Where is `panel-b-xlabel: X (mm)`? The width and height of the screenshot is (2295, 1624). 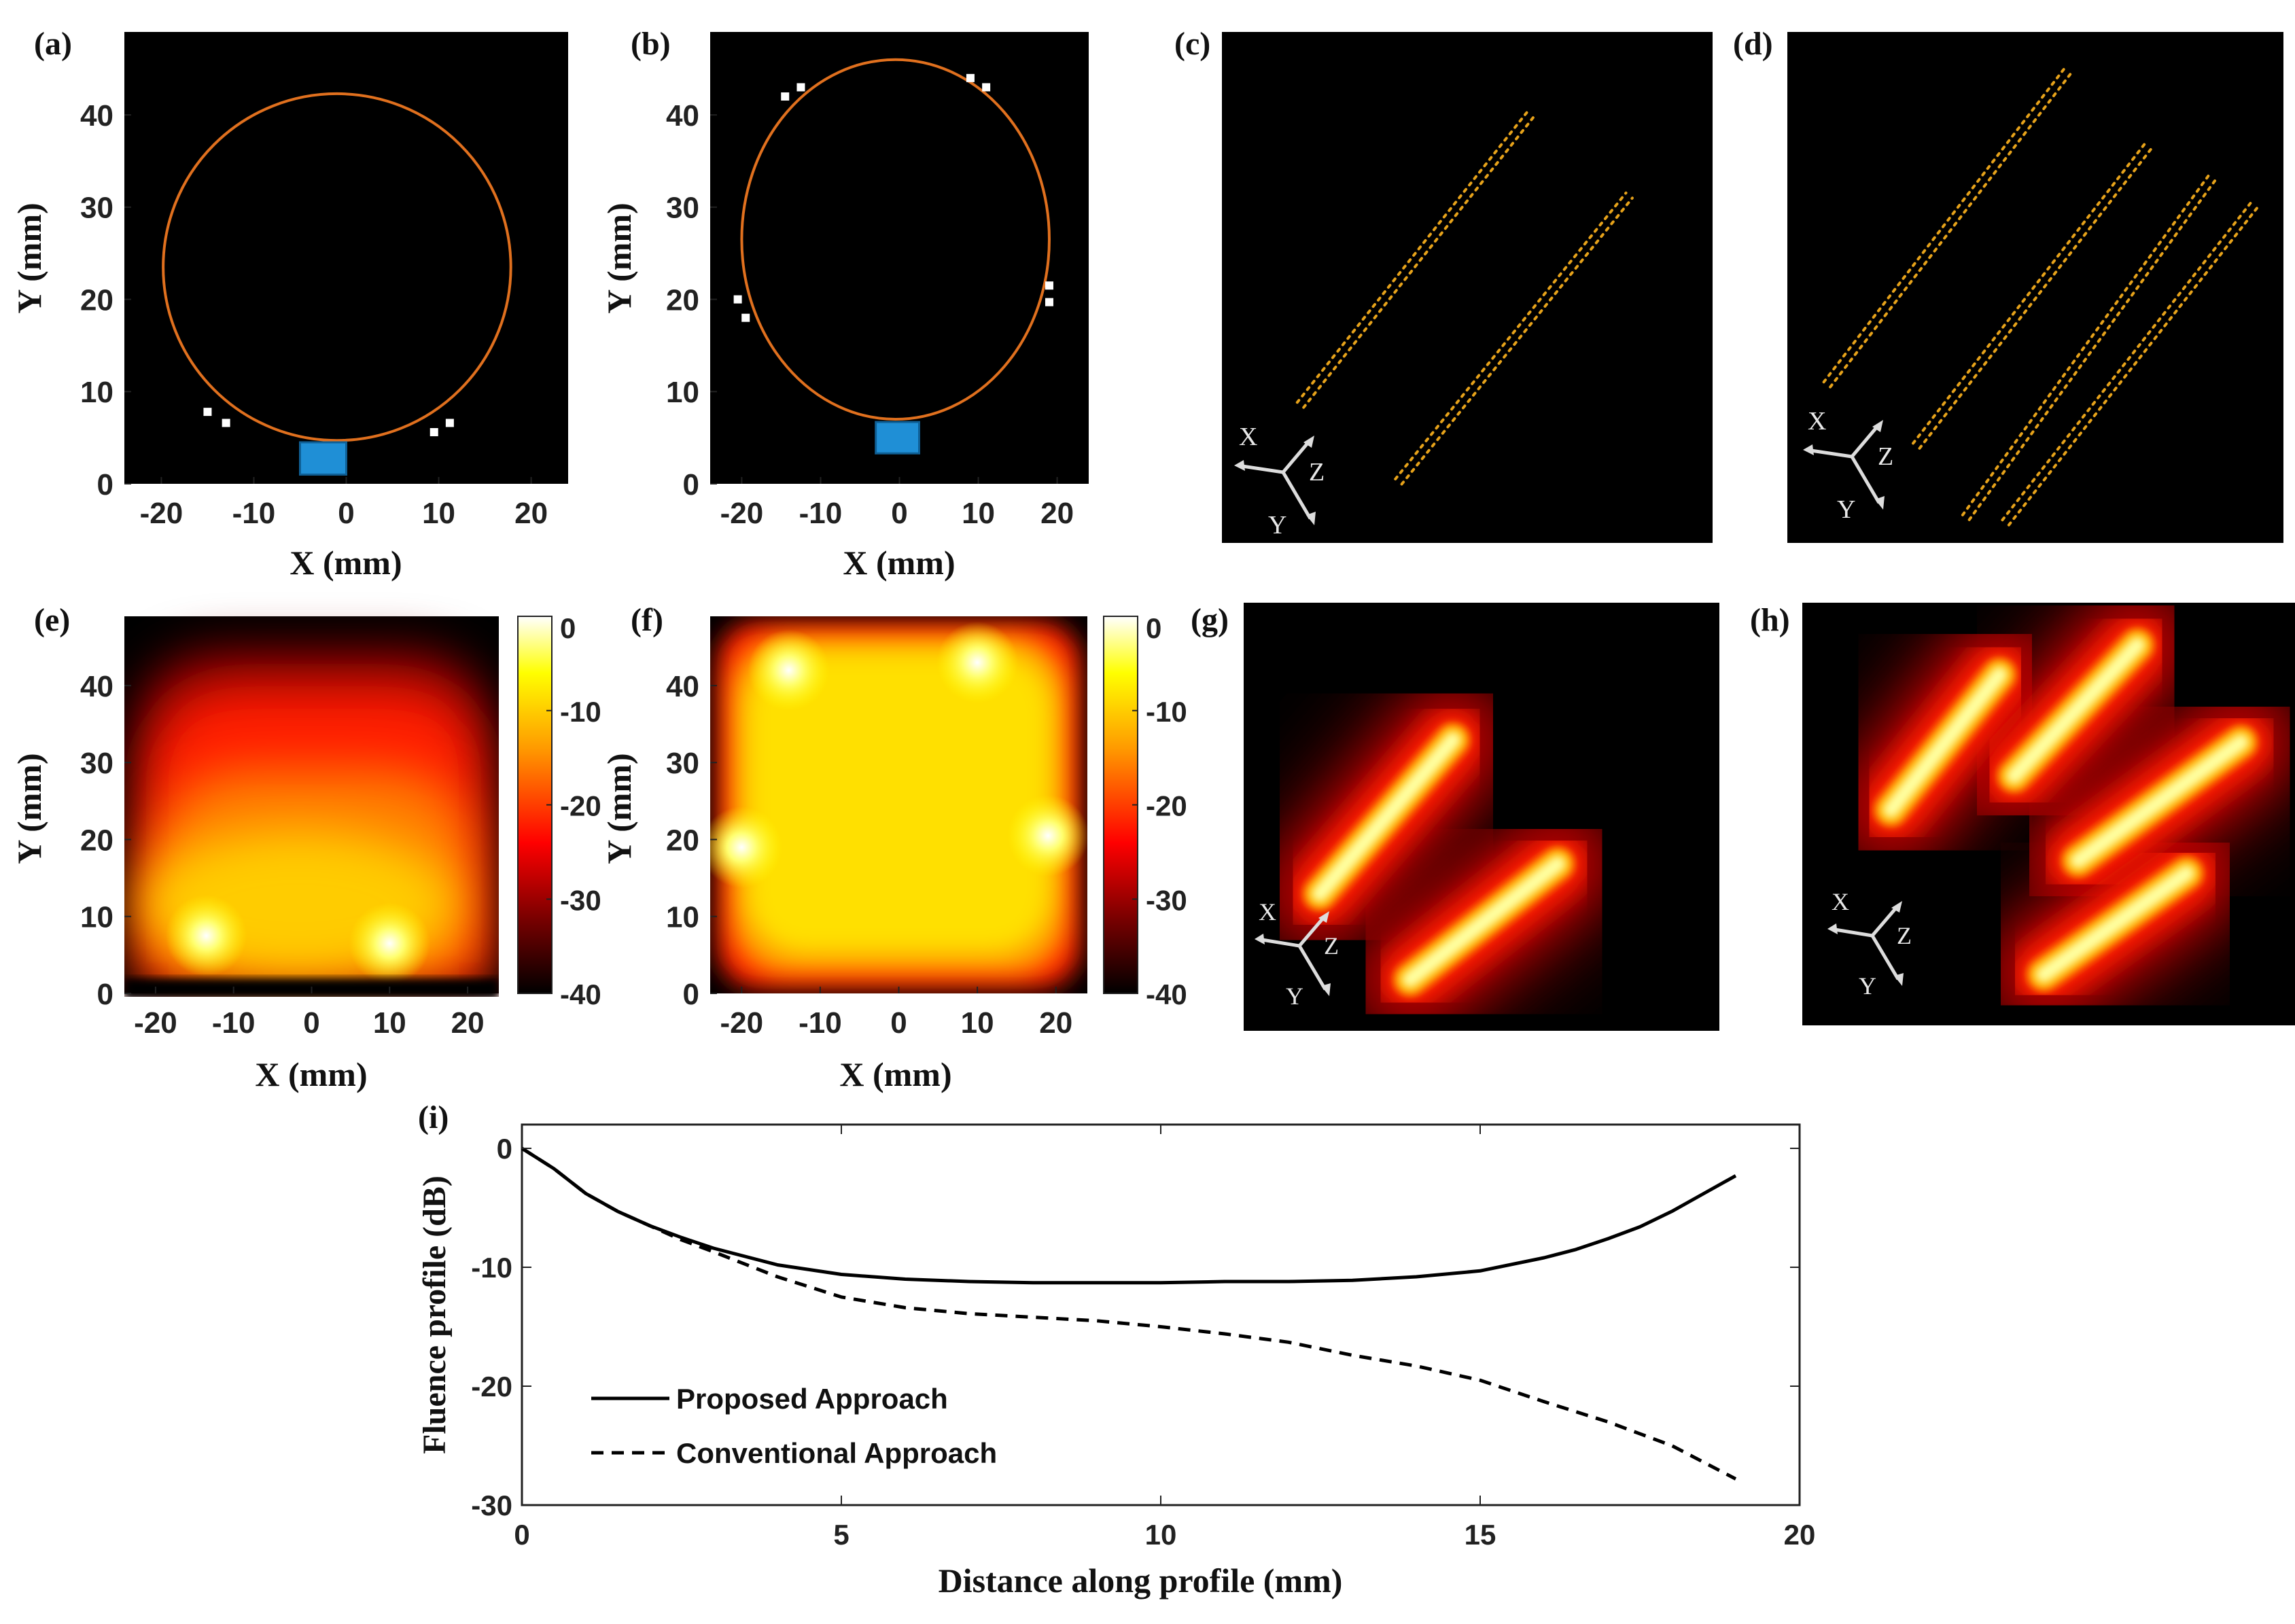 panel-b-xlabel: X (mm) is located at coordinates (899, 563).